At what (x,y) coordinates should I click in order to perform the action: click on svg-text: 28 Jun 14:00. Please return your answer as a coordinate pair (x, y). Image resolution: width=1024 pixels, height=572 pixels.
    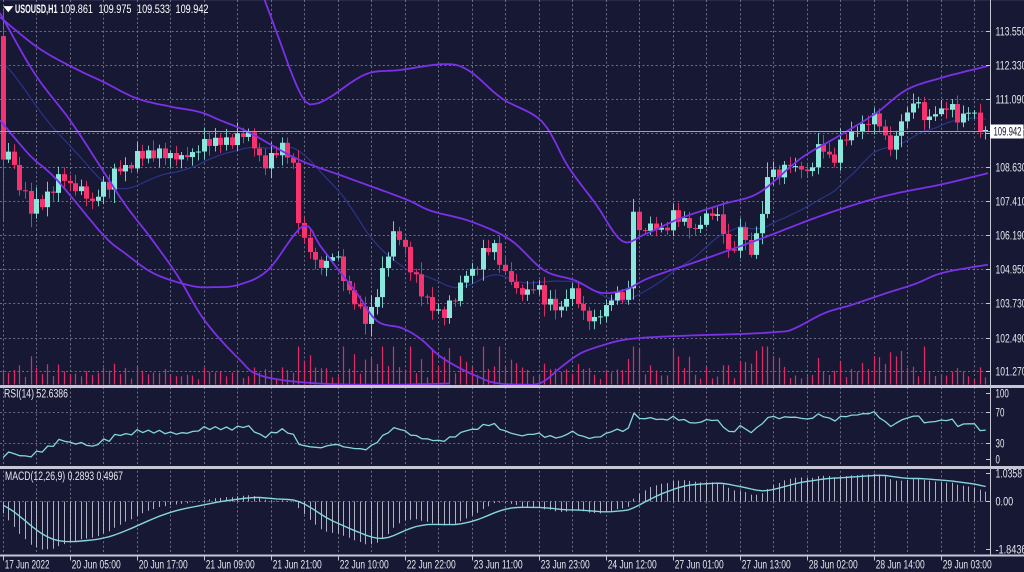
    Looking at the image, I should click on (900, 566).